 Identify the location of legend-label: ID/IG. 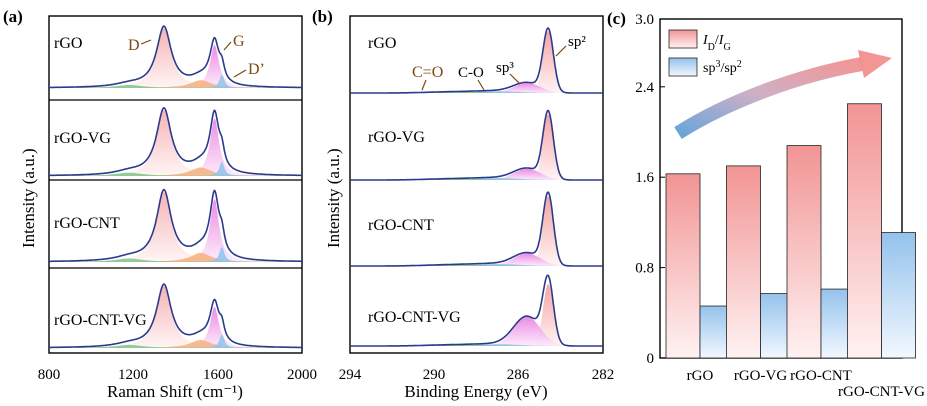
(716, 43).